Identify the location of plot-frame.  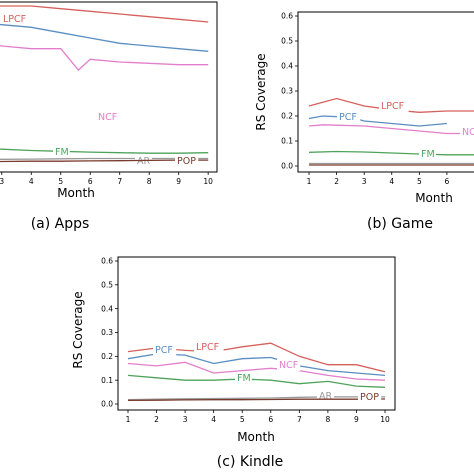
(385, 92).